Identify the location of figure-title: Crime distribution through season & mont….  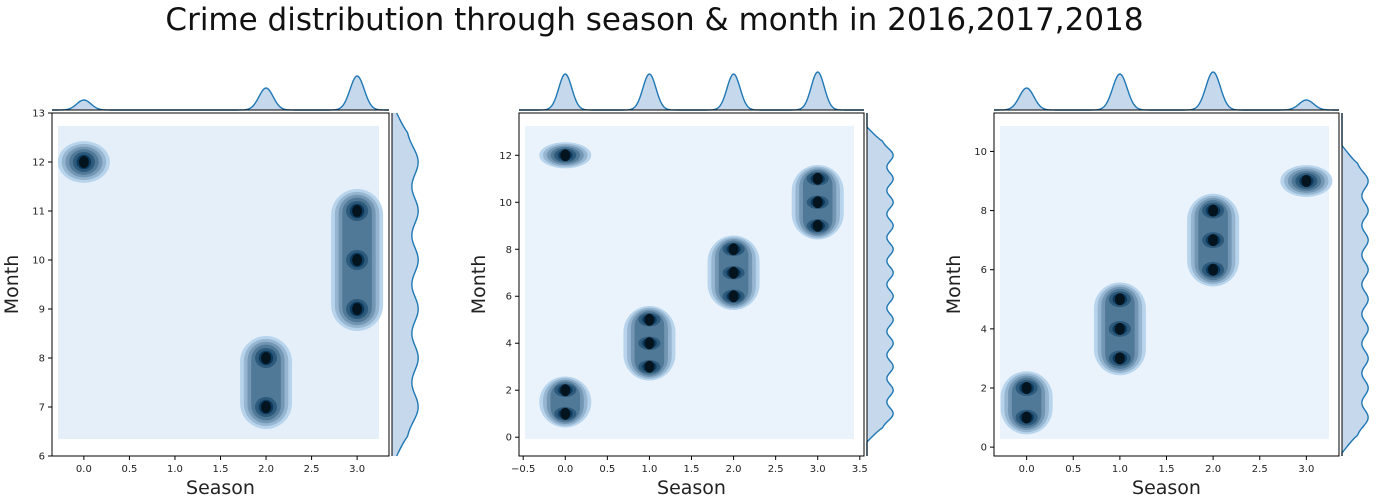
(654, 20).